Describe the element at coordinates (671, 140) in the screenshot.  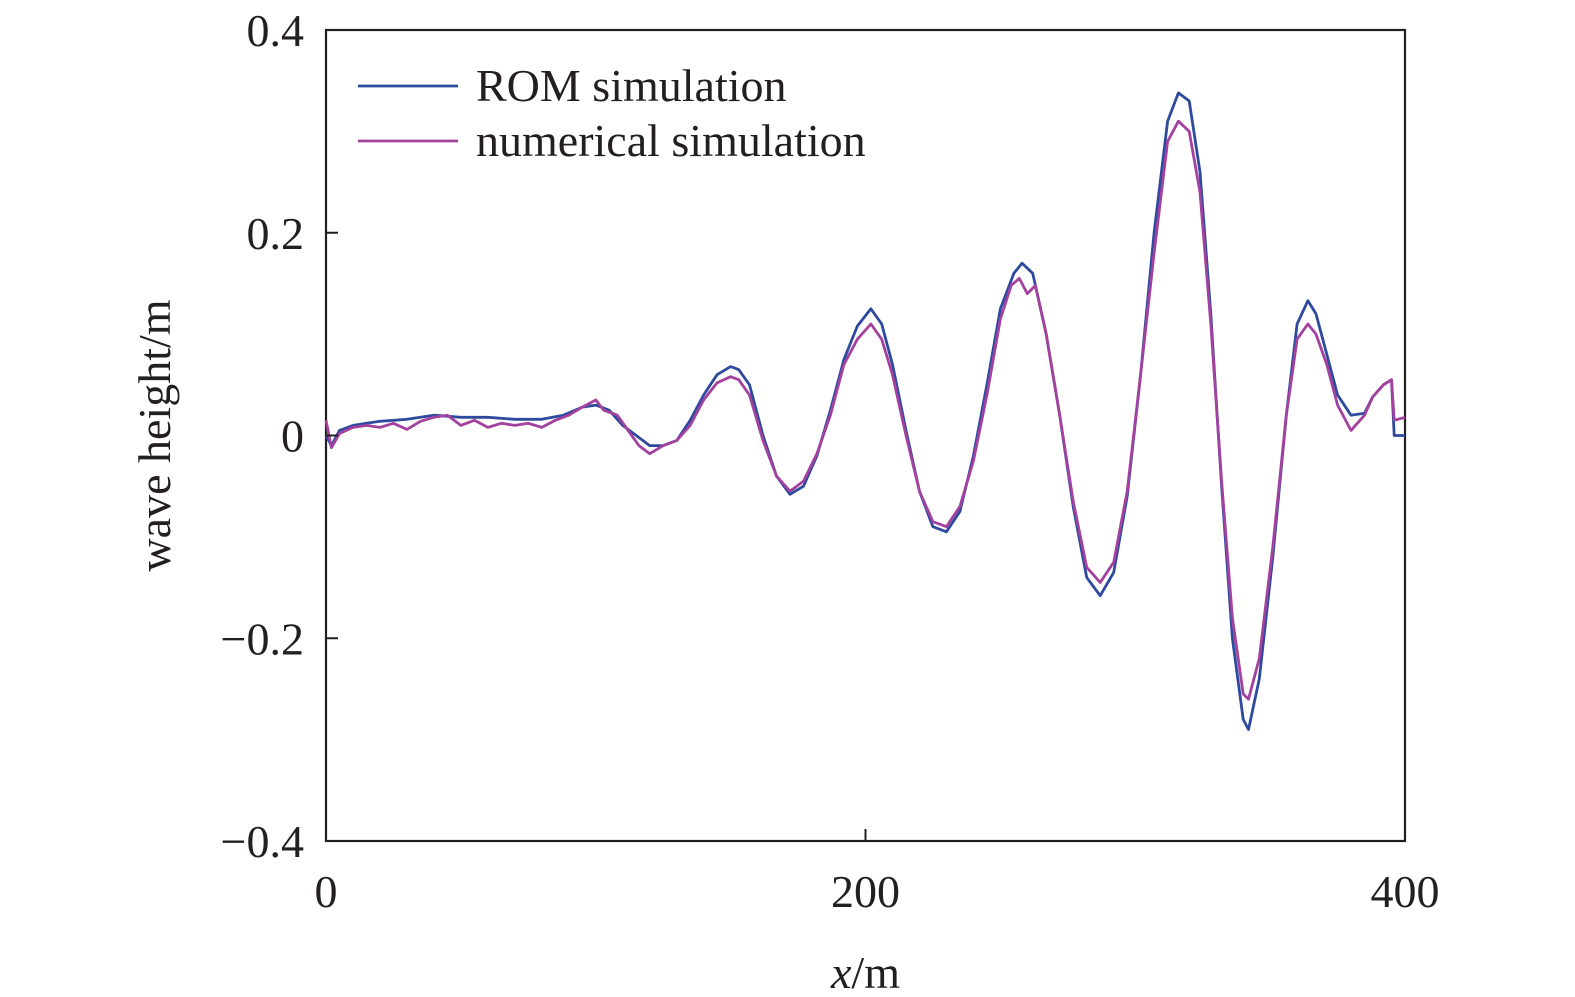
I see `legend-label-numerical: numerical simulation` at that location.